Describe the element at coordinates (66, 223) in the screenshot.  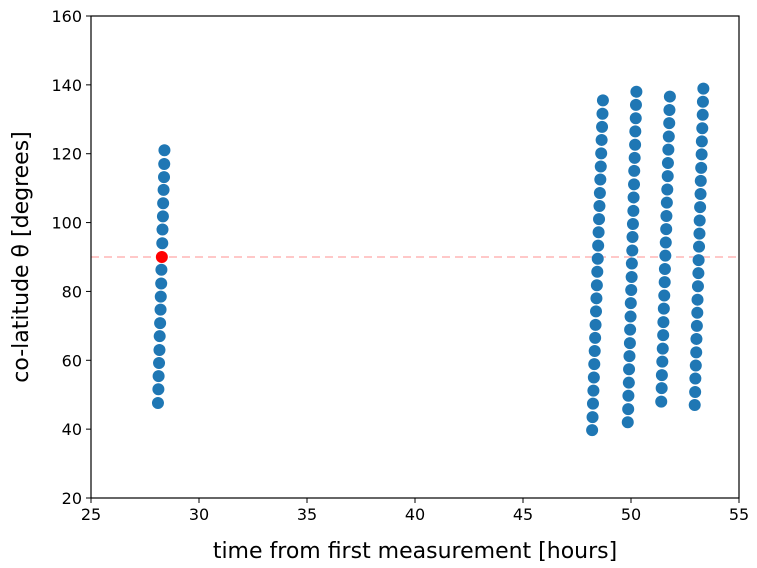
I see `y-tick-label: 100` at that location.